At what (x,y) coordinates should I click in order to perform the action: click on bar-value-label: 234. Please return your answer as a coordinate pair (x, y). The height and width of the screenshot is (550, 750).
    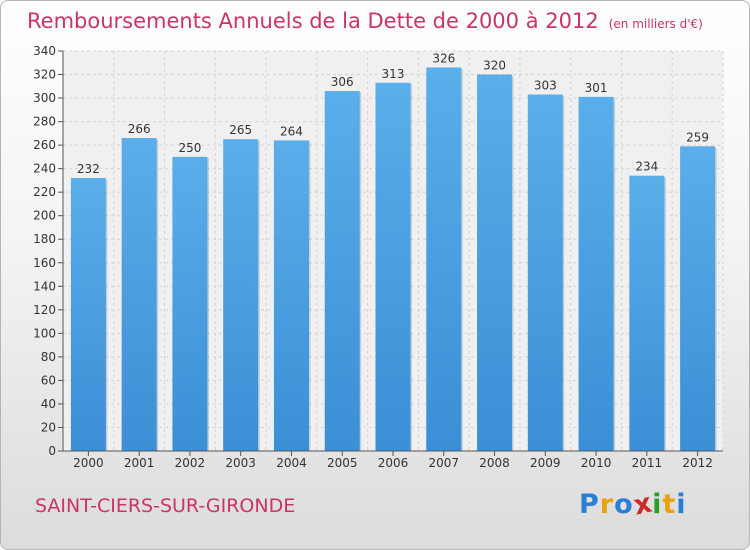
    Looking at the image, I should click on (646, 167).